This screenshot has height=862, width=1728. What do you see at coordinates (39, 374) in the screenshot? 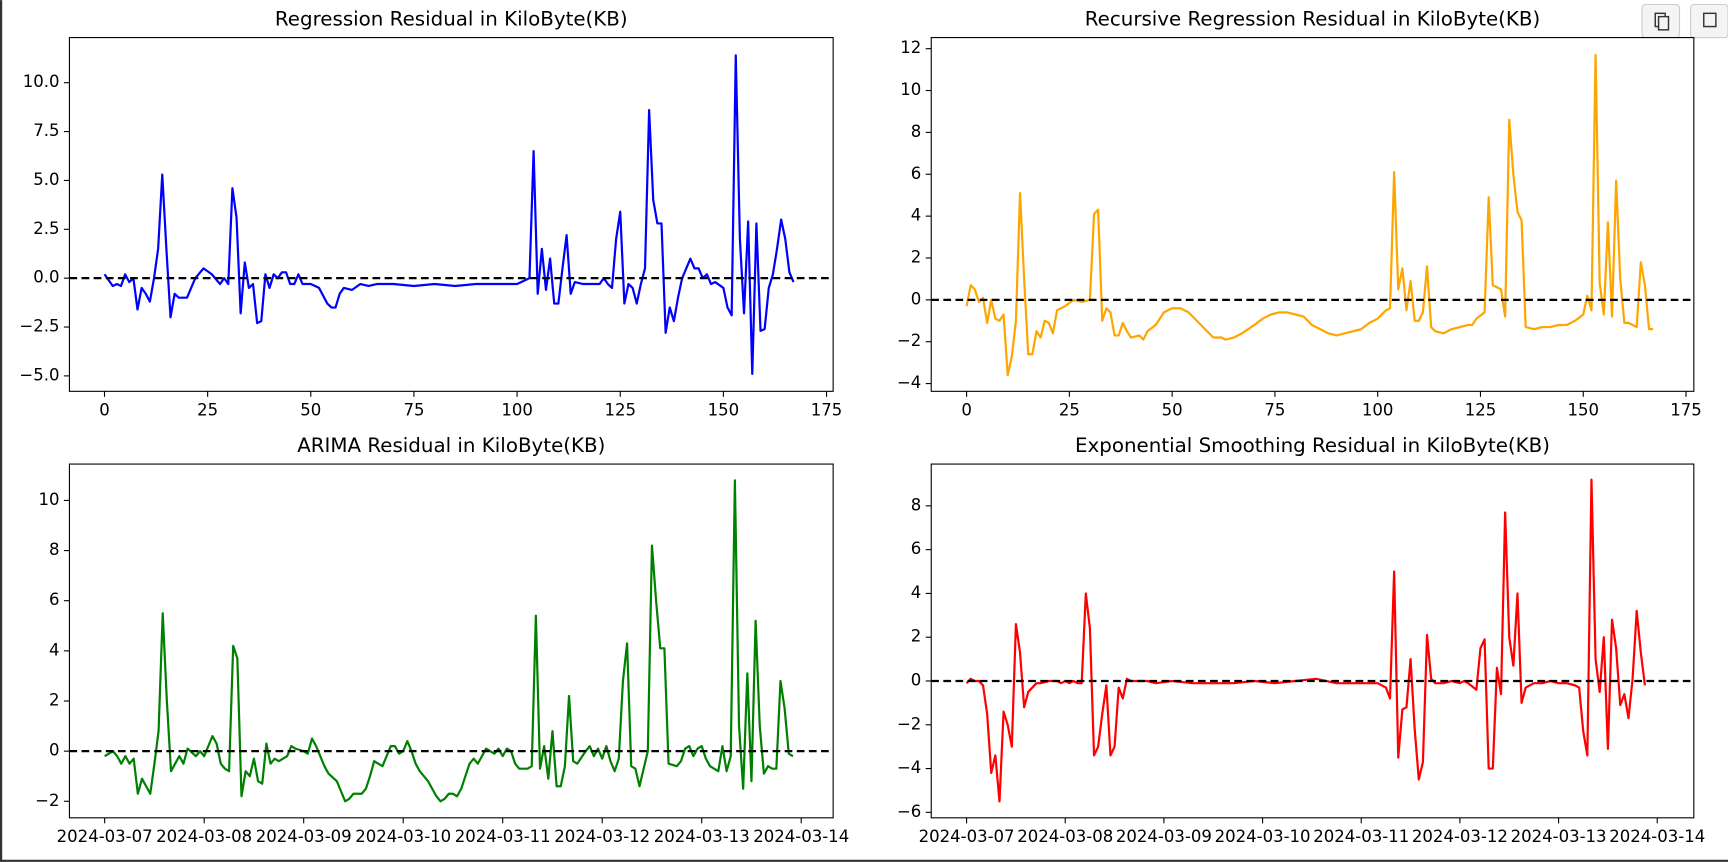
I see `y-tick-label: −5.0` at bounding box center [39, 374].